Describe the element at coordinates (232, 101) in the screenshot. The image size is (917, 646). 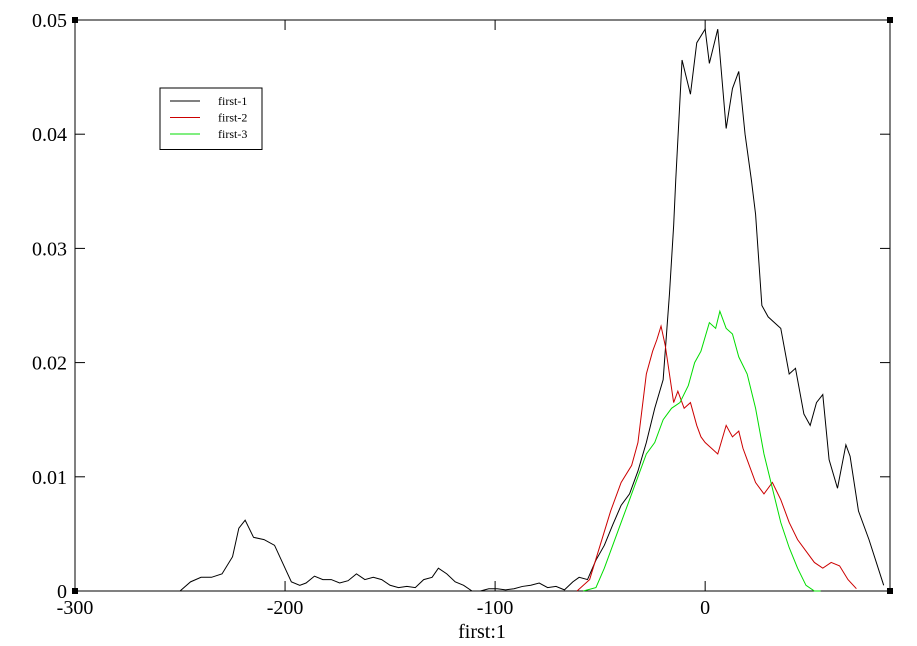
I see `legend-label: first-1` at that location.